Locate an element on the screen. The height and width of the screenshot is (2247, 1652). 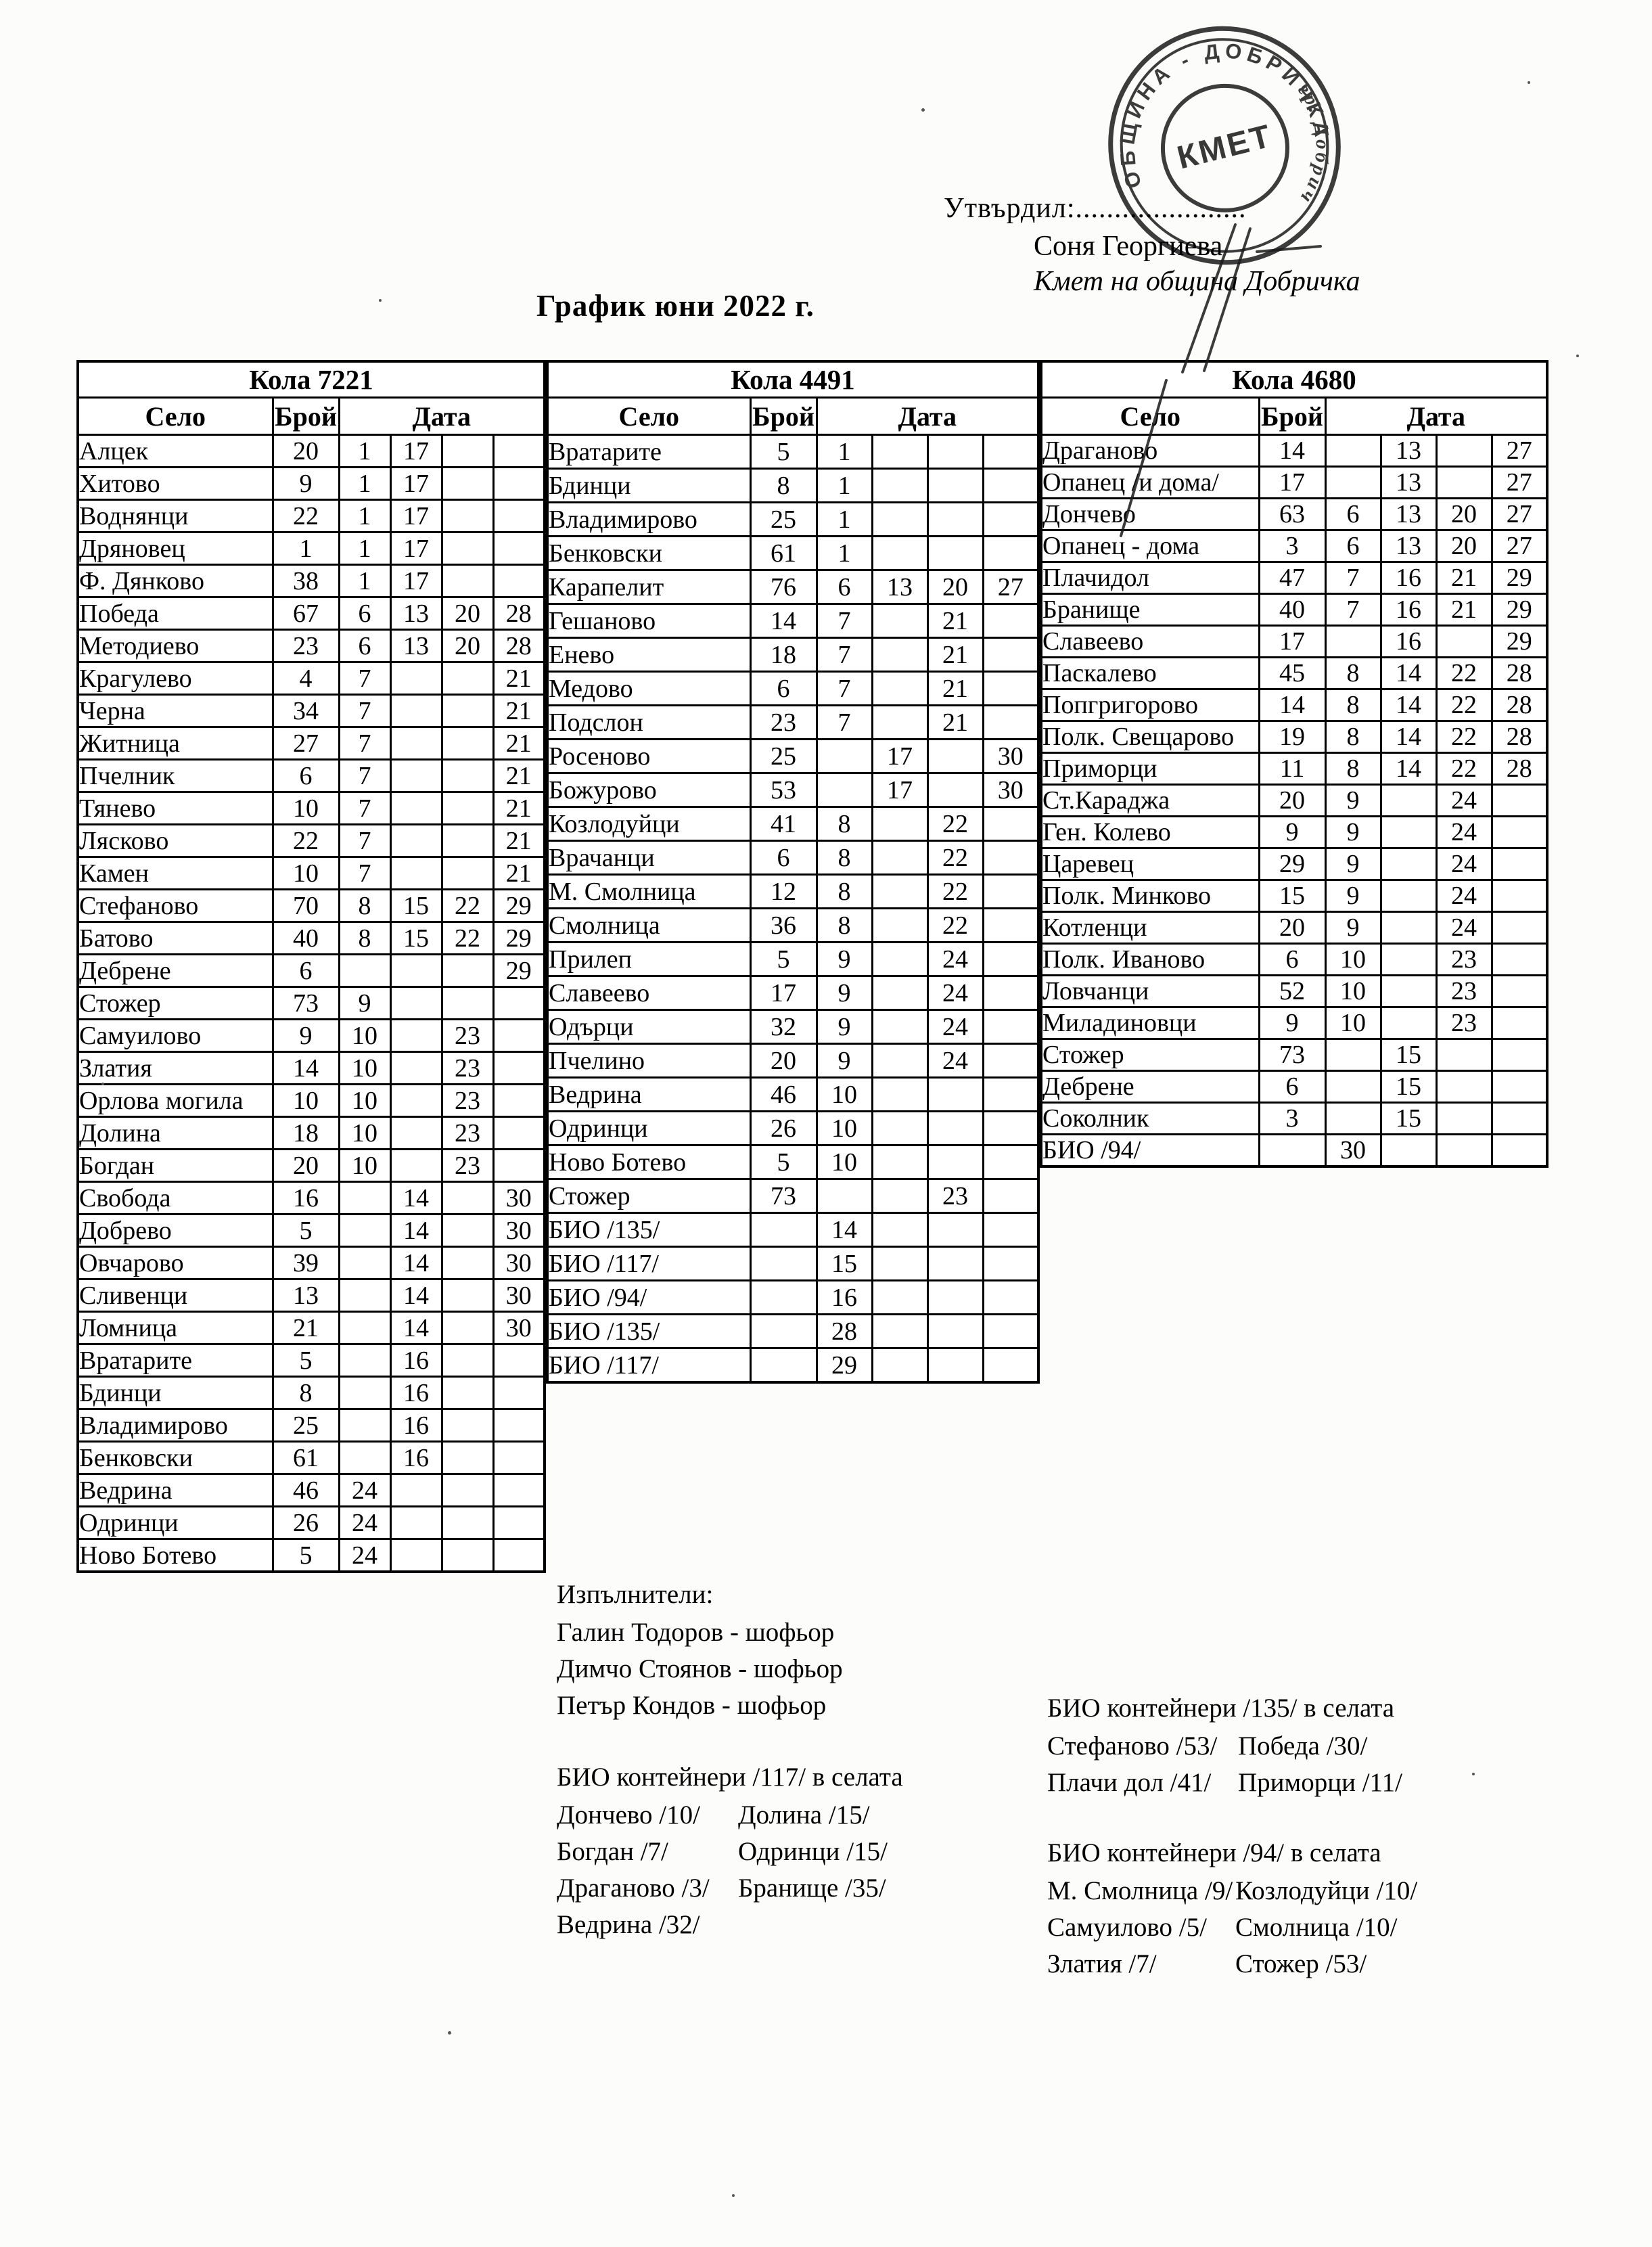
table-row: Опанец - дома 3 6 13 20 27 is located at coordinates (1294, 546).